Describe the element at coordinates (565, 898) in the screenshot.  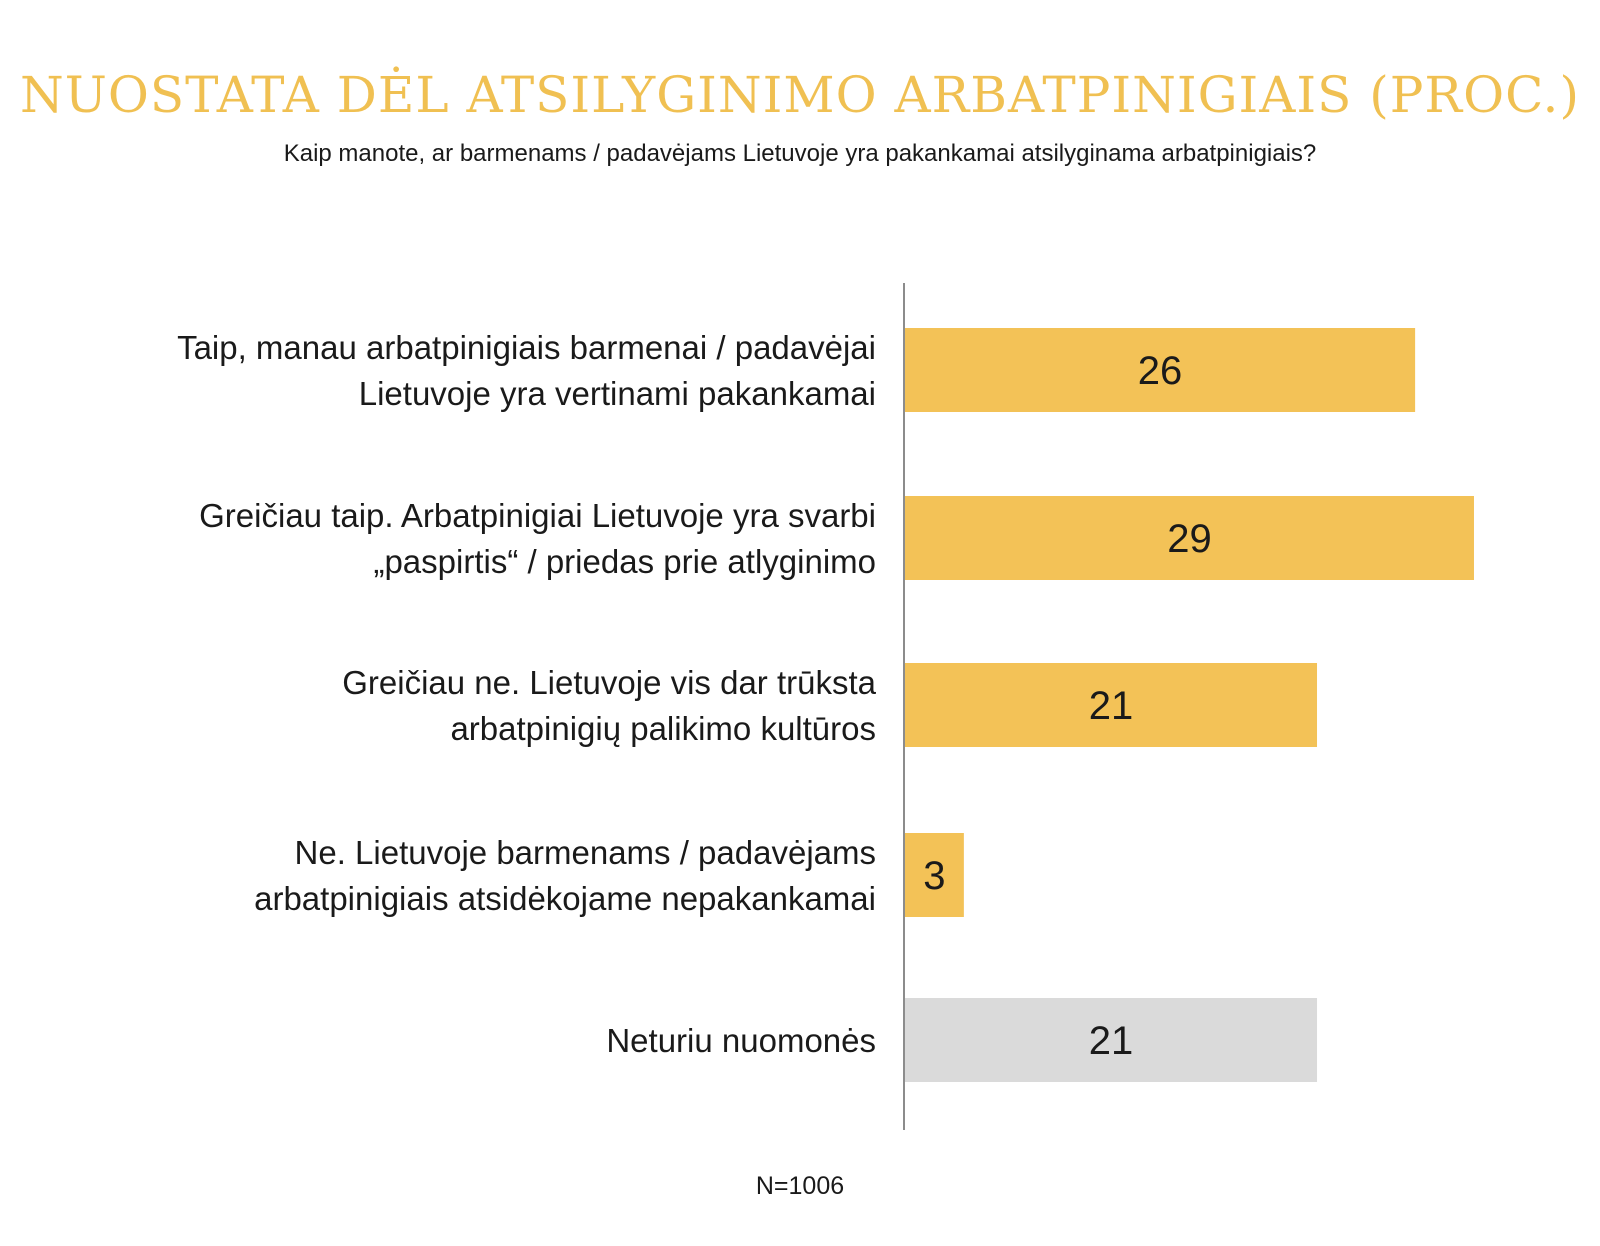
I see `category-label-4-line-2: arbatpinigiais atsidėkojame nepakankamai` at that location.